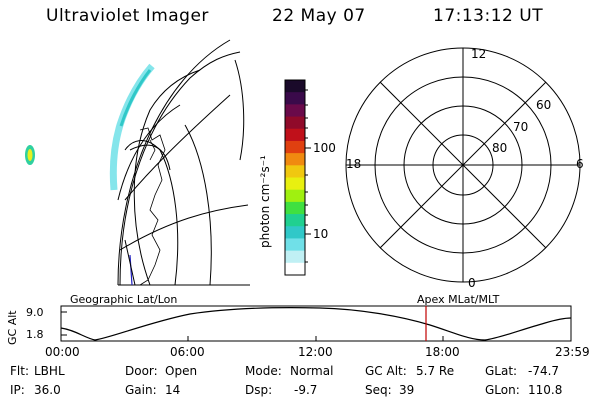 Image resolution: width=600 pixels, height=400 pixels. I want to click on y-axis-label: GC Alt, so click(12, 327).